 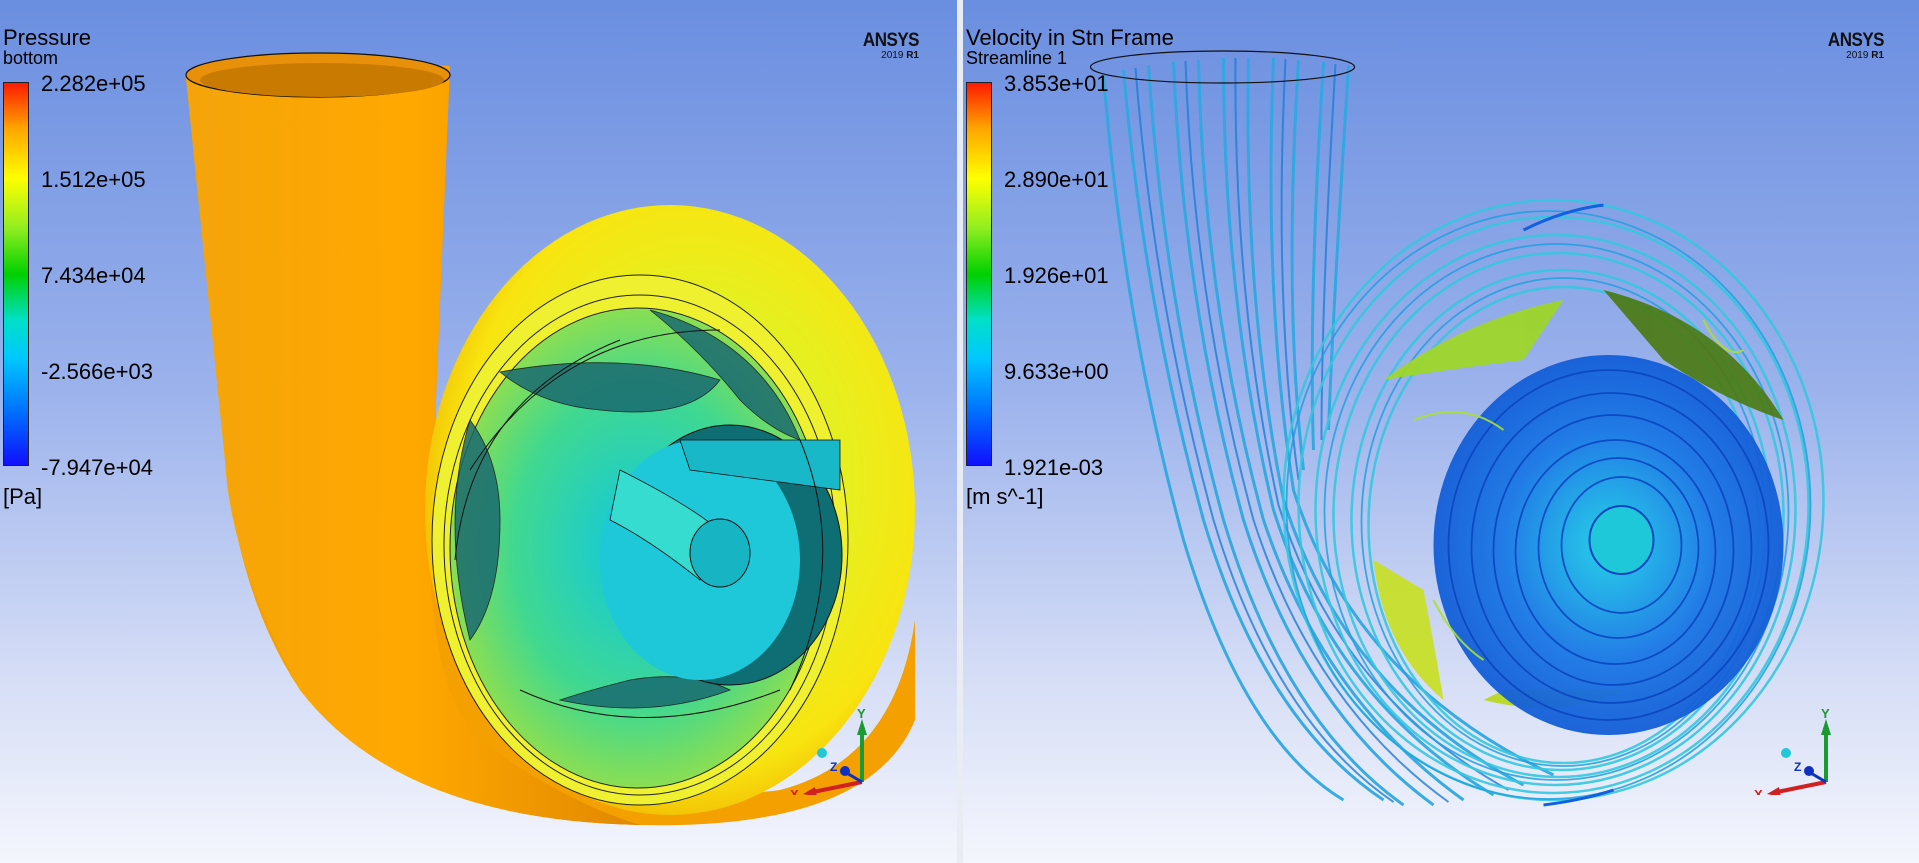 I want to click on legend-tick-2: 1.512e+05, so click(x=93, y=179).